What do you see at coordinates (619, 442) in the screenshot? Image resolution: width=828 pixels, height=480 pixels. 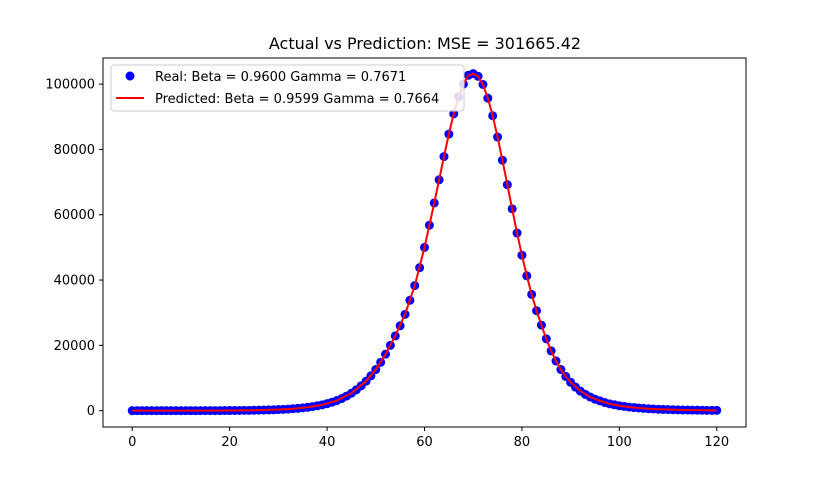 I see `x-tick-label: 100` at bounding box center [619, 442].